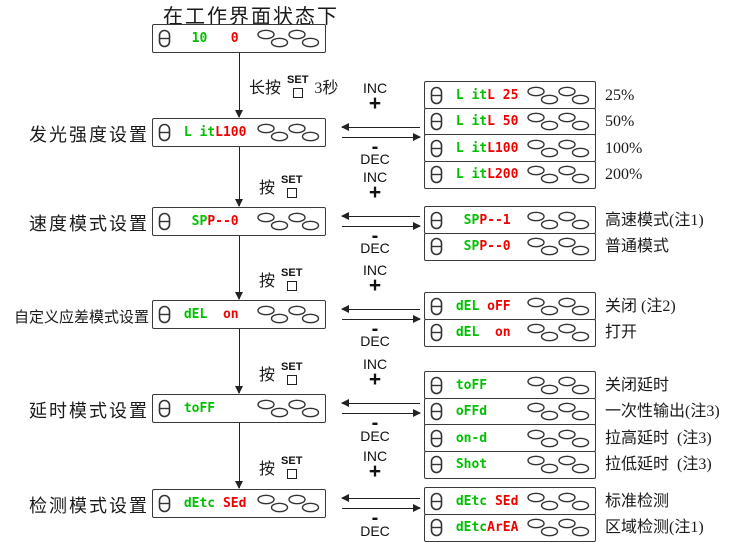  Describe the element at coordinates (468, 464) in the screenshot. I see `segment-display: Shot` at that location.